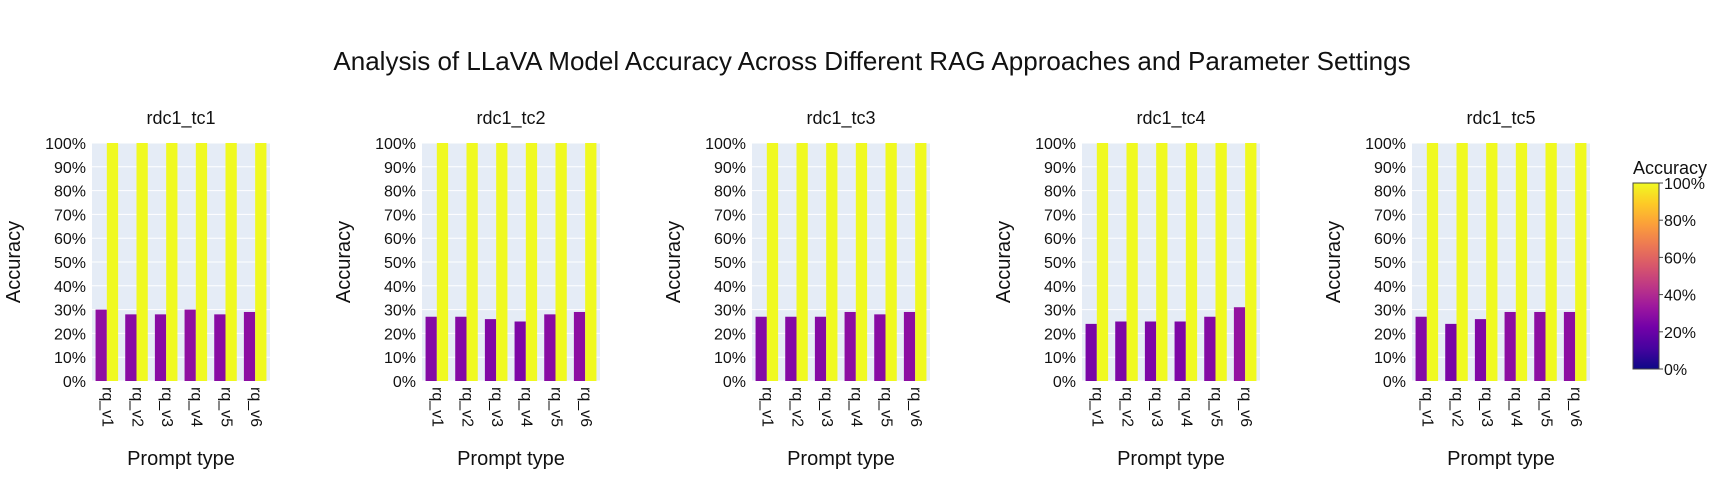 The width and height of the screenshot is (1734, 482). I want to click on colorbar-tick-label: 60%, so click(1680, 258).